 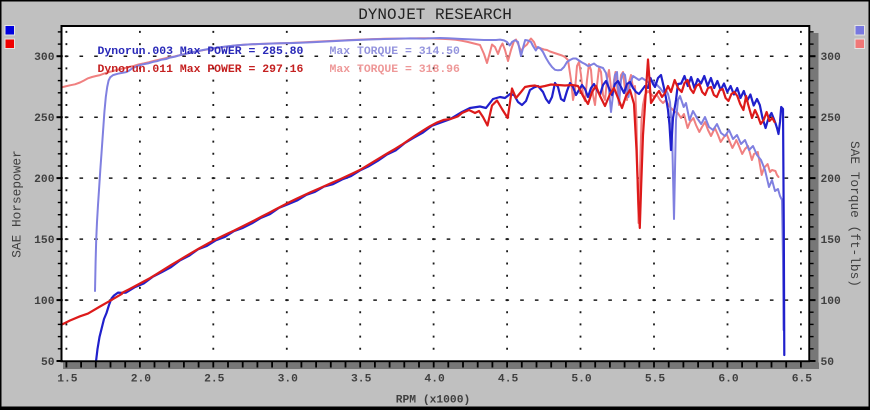 I want to click on svg-text: 5.0, so click(x=581, y=380).